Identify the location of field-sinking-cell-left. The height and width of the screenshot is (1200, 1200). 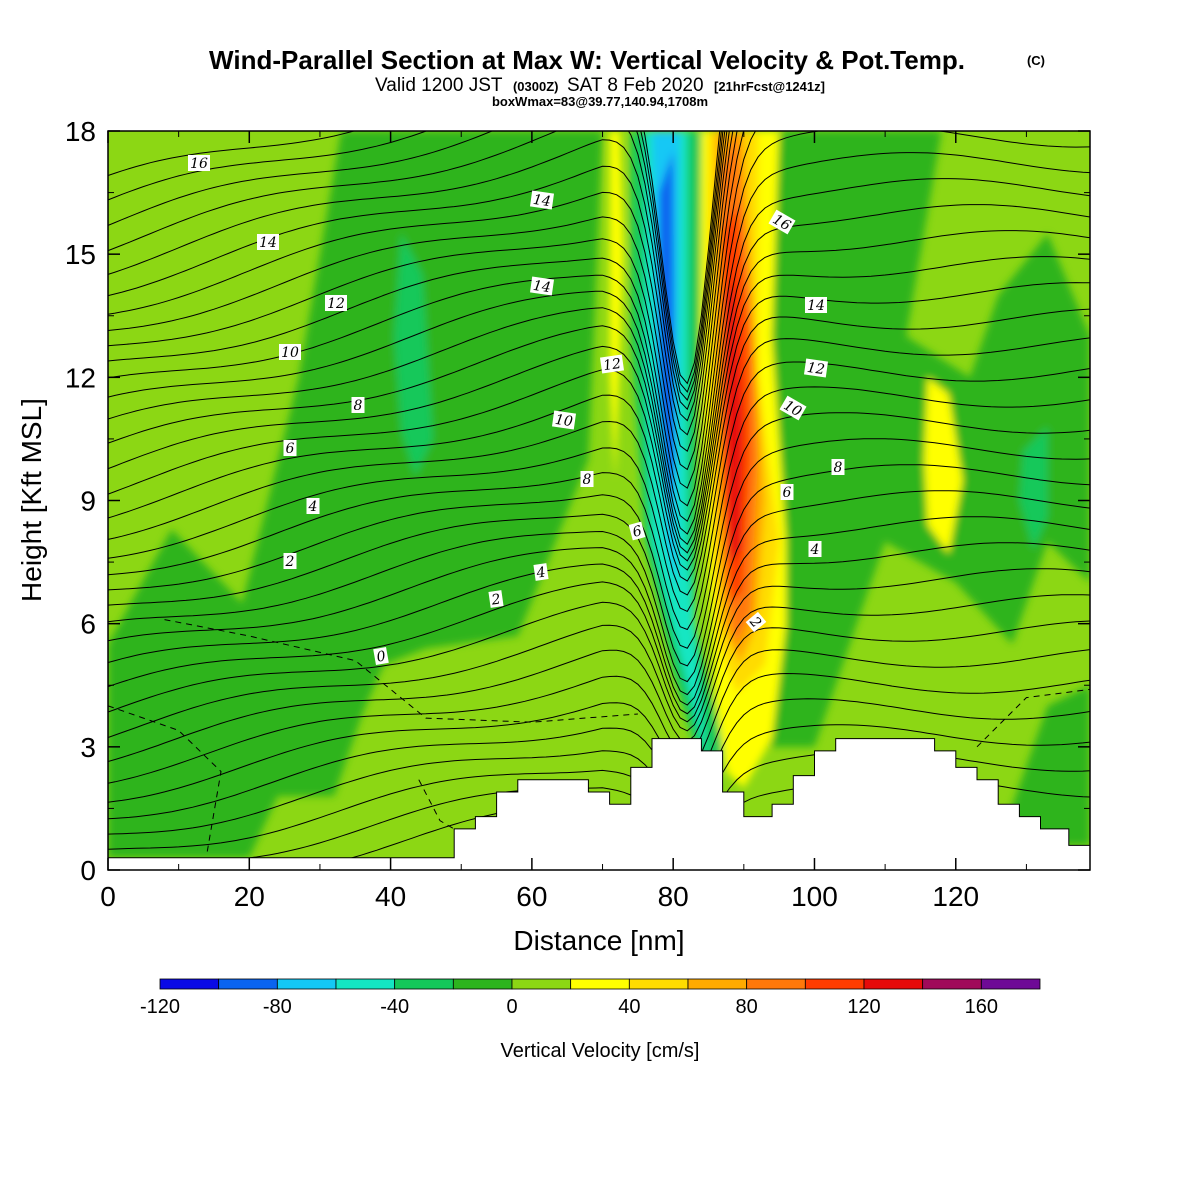
(413, 354).